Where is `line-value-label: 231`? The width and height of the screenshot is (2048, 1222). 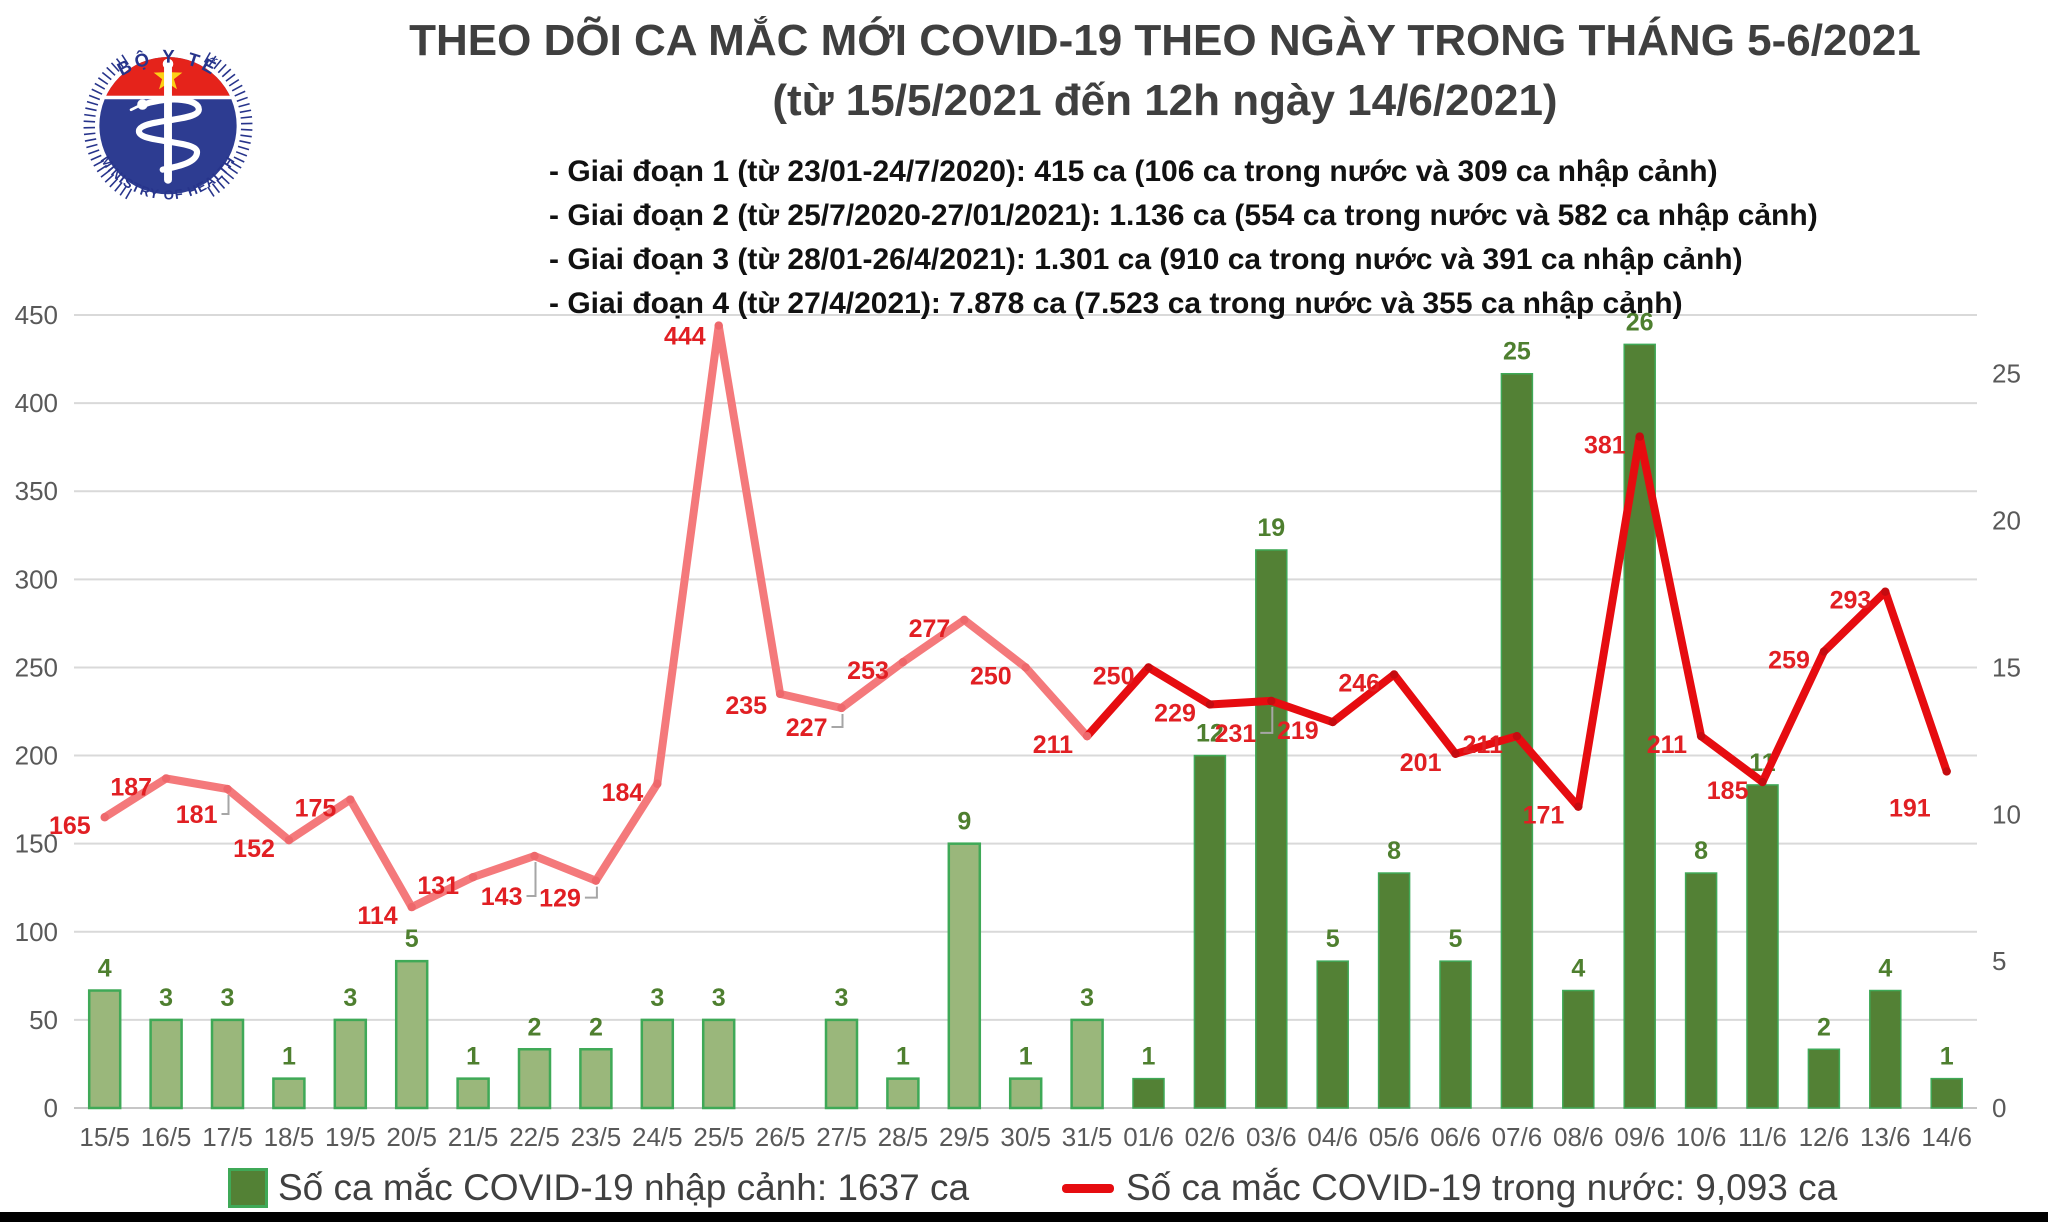
line-value-label: 231 is located at coordinates (1236, 734).